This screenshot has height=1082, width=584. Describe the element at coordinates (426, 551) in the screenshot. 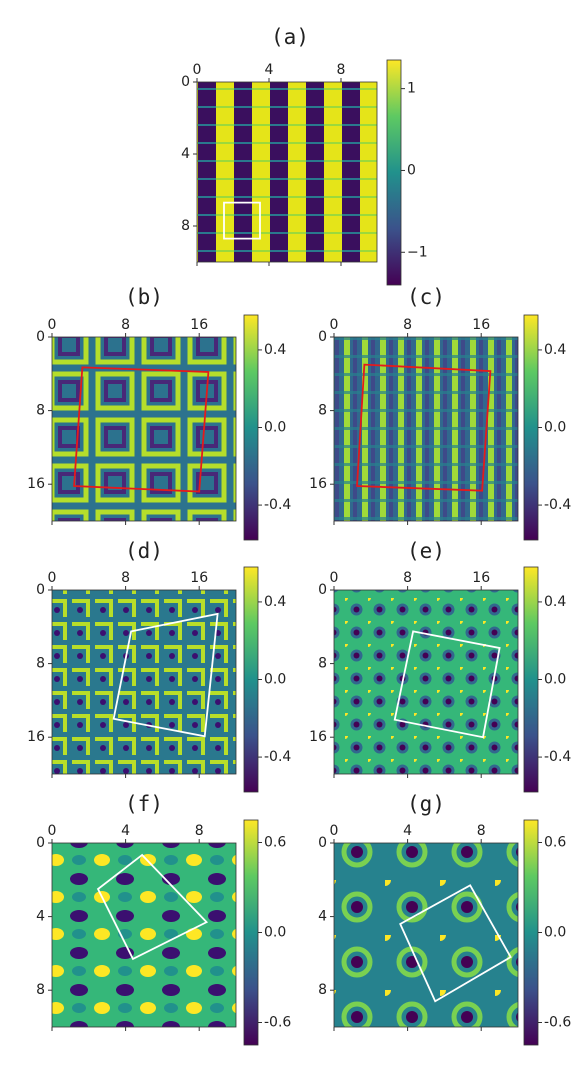

I see `panel-title: (e)` at that location.